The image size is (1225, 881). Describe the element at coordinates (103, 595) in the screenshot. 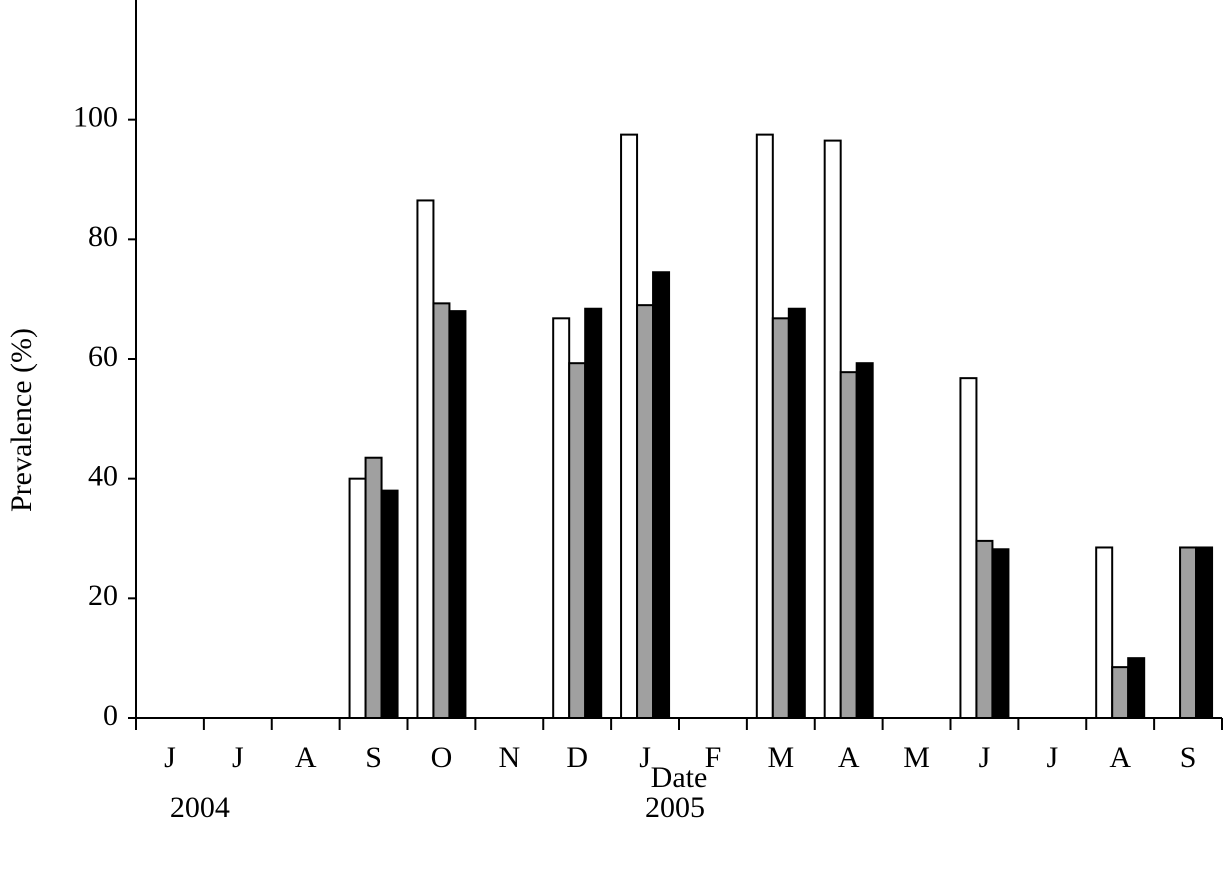

I see `y-tick-label: 20` at that location.